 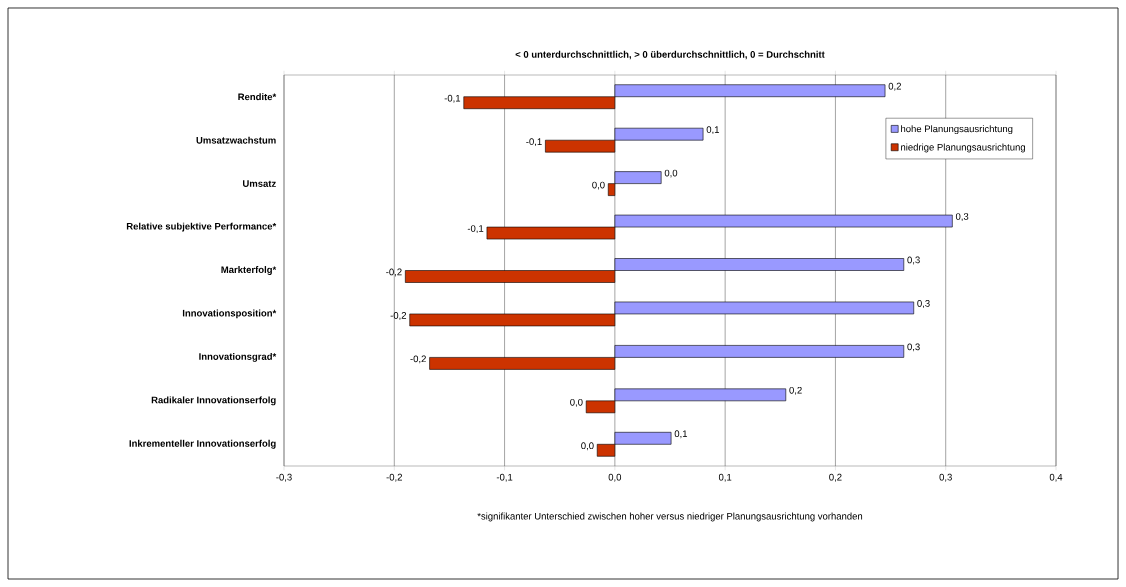 What do you see at coordinates (670, 517) in the screenshot?
I see `text: *signifikanter Unterschied zwischen hoher versus niedriger Planungsausrichtung vorhanden` at bounding box center [670, 517].